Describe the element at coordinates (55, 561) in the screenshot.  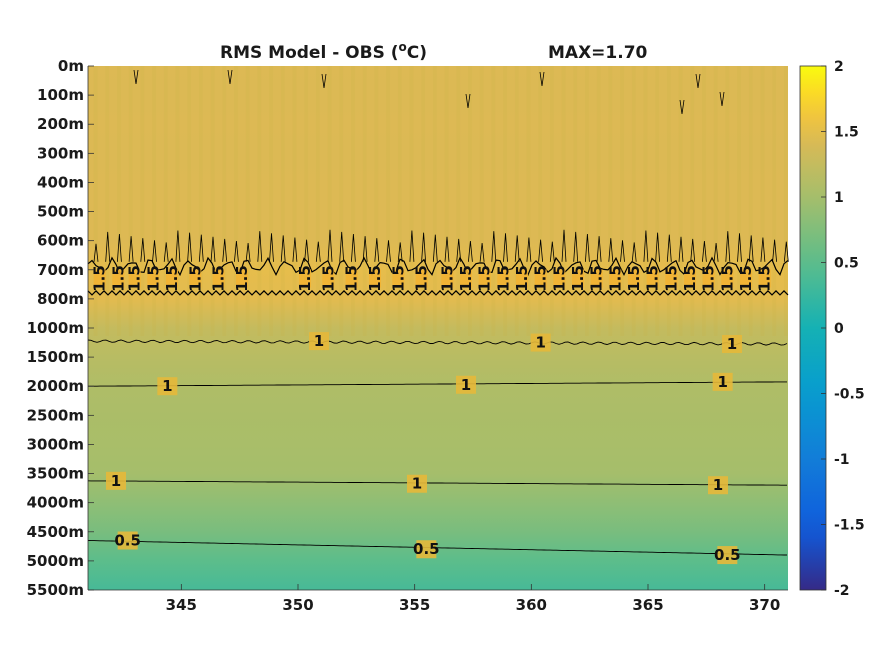
I see `y-tick-label: 5000m` at that location.